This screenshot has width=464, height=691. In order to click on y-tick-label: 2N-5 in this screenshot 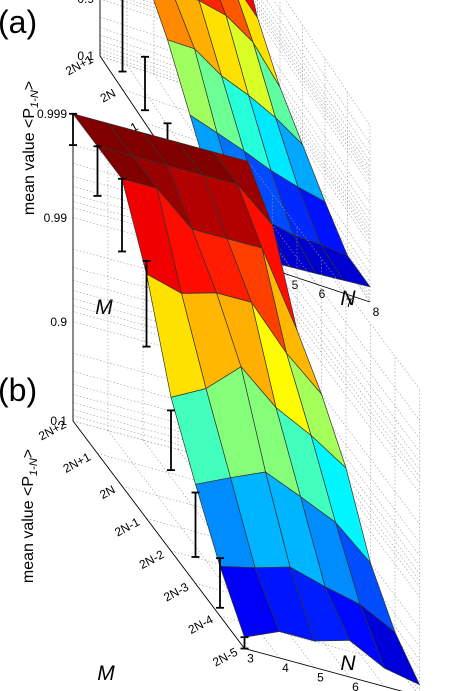, I will do `click(225, 657)`.